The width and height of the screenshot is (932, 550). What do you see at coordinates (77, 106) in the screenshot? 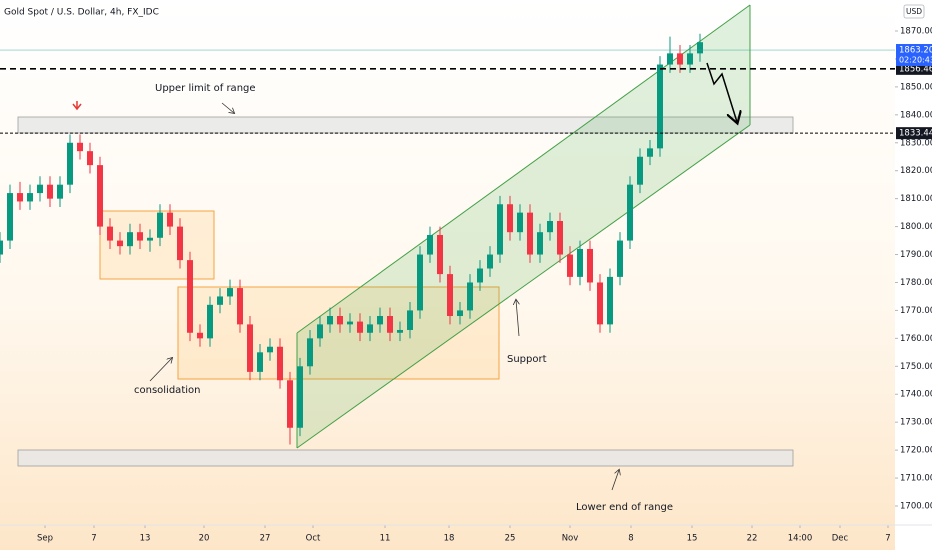
I see `red-arrow` at bounding box center [77, 106].